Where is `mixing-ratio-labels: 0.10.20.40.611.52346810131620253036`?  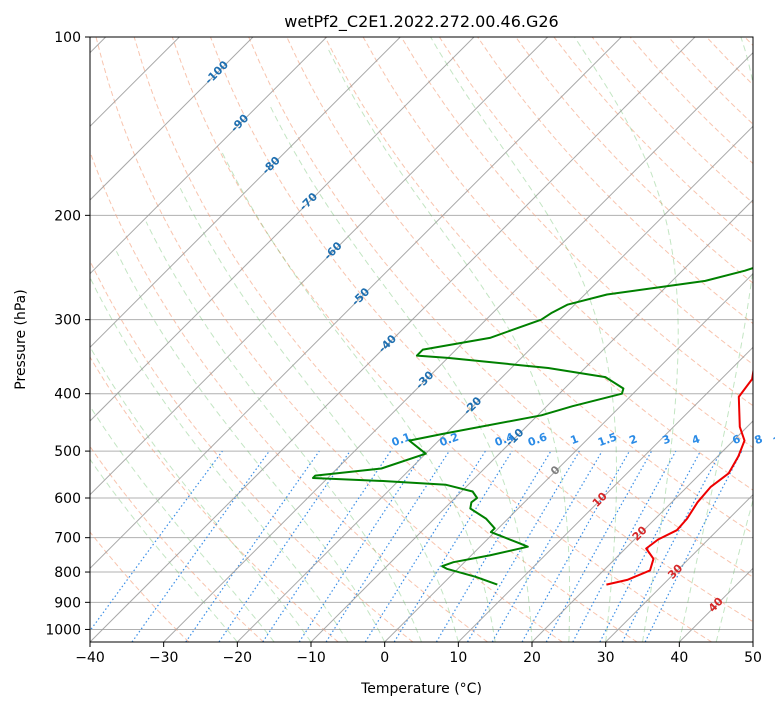
mixing-ratio-labels: 0.10.20.40.611.52346810131620253036 is located at coordinates (582, 439).